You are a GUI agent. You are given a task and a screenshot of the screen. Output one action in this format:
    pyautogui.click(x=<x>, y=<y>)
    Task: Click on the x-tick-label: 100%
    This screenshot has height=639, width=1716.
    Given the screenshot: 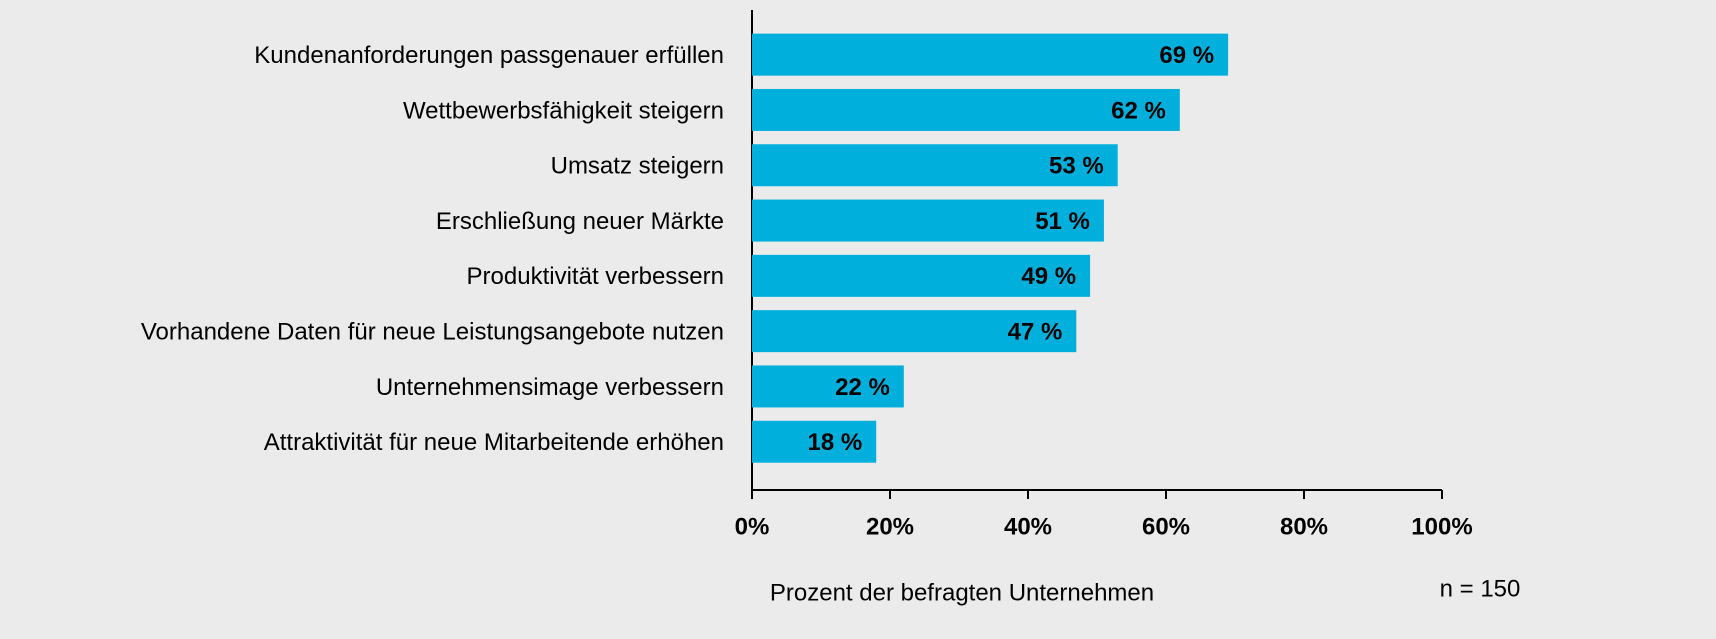 What is the action you would take?
    pyautogui.click(x=1441, y=526)
    